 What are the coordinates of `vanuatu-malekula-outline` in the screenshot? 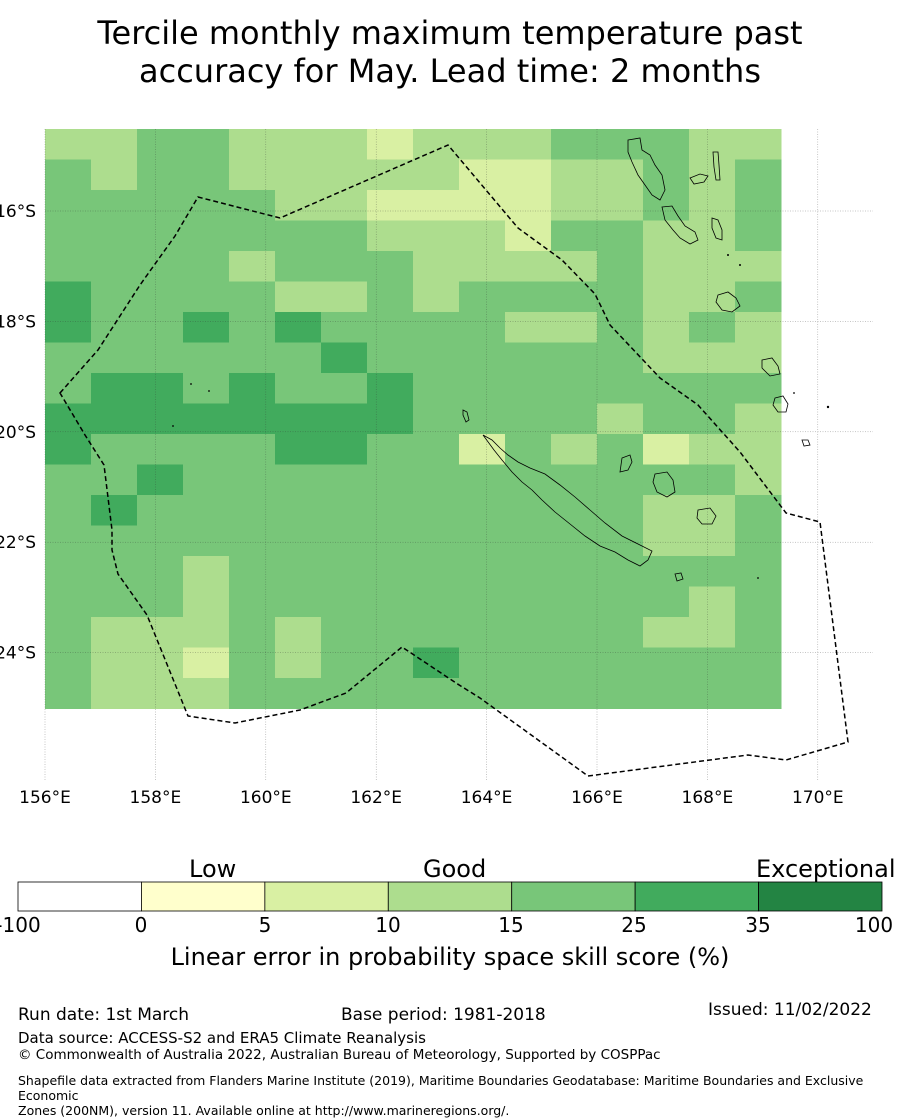 It's located at (680, 225).